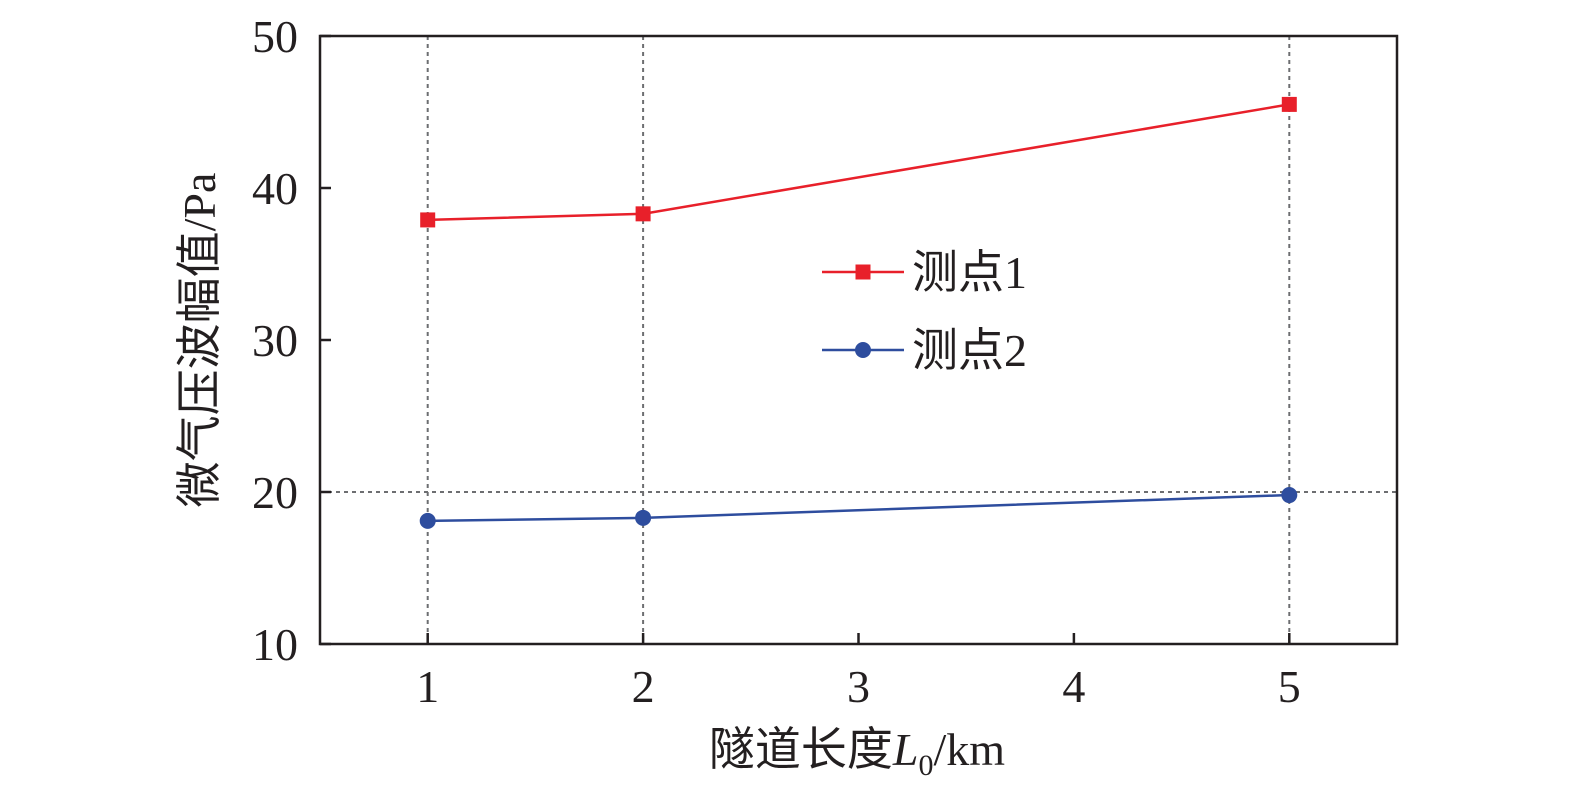 This screenshot has height=805, width=1575. What do you see at coordinates (905, 749) in the screenshot?
I see `x-axis-label-var: L` at bounding box center [905, 749].